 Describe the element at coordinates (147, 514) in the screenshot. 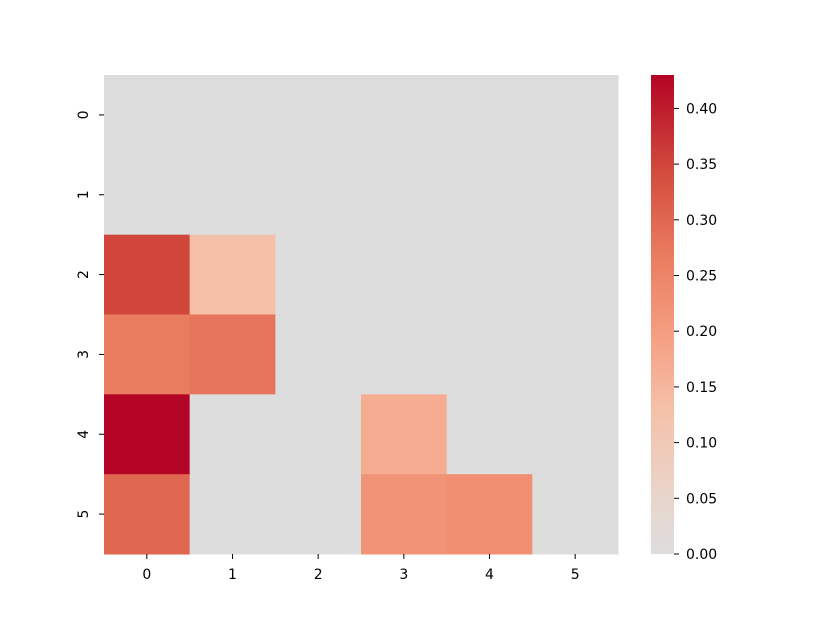

I see `heatmap-cell-r5-c0` at that location.